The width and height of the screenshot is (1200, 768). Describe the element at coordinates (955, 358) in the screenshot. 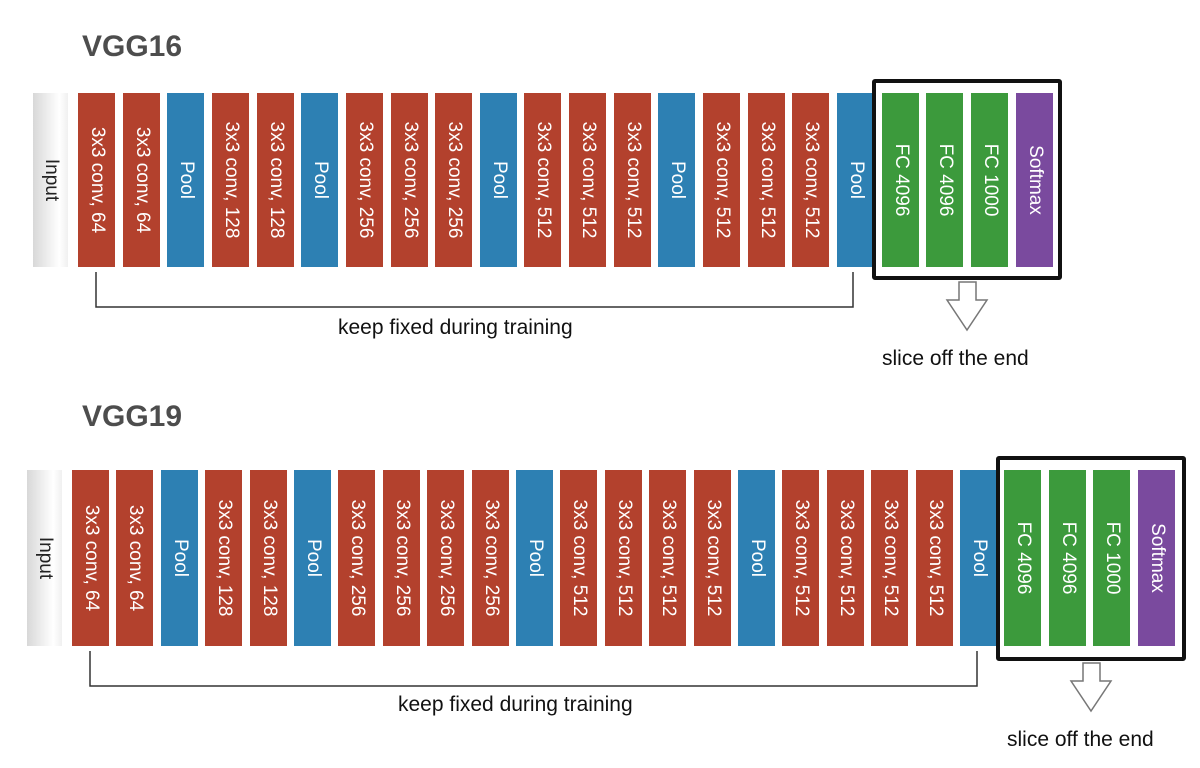

I see `vgg16-slice-caption: slice off the end` at that location.